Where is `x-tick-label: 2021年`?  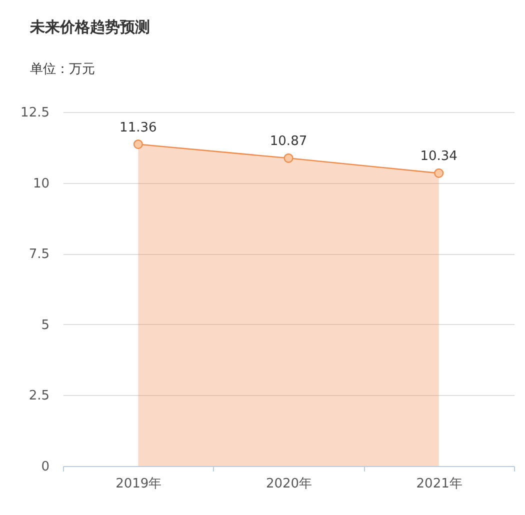 x-tick-label: 2021年 is located at coordinates (439, 484).